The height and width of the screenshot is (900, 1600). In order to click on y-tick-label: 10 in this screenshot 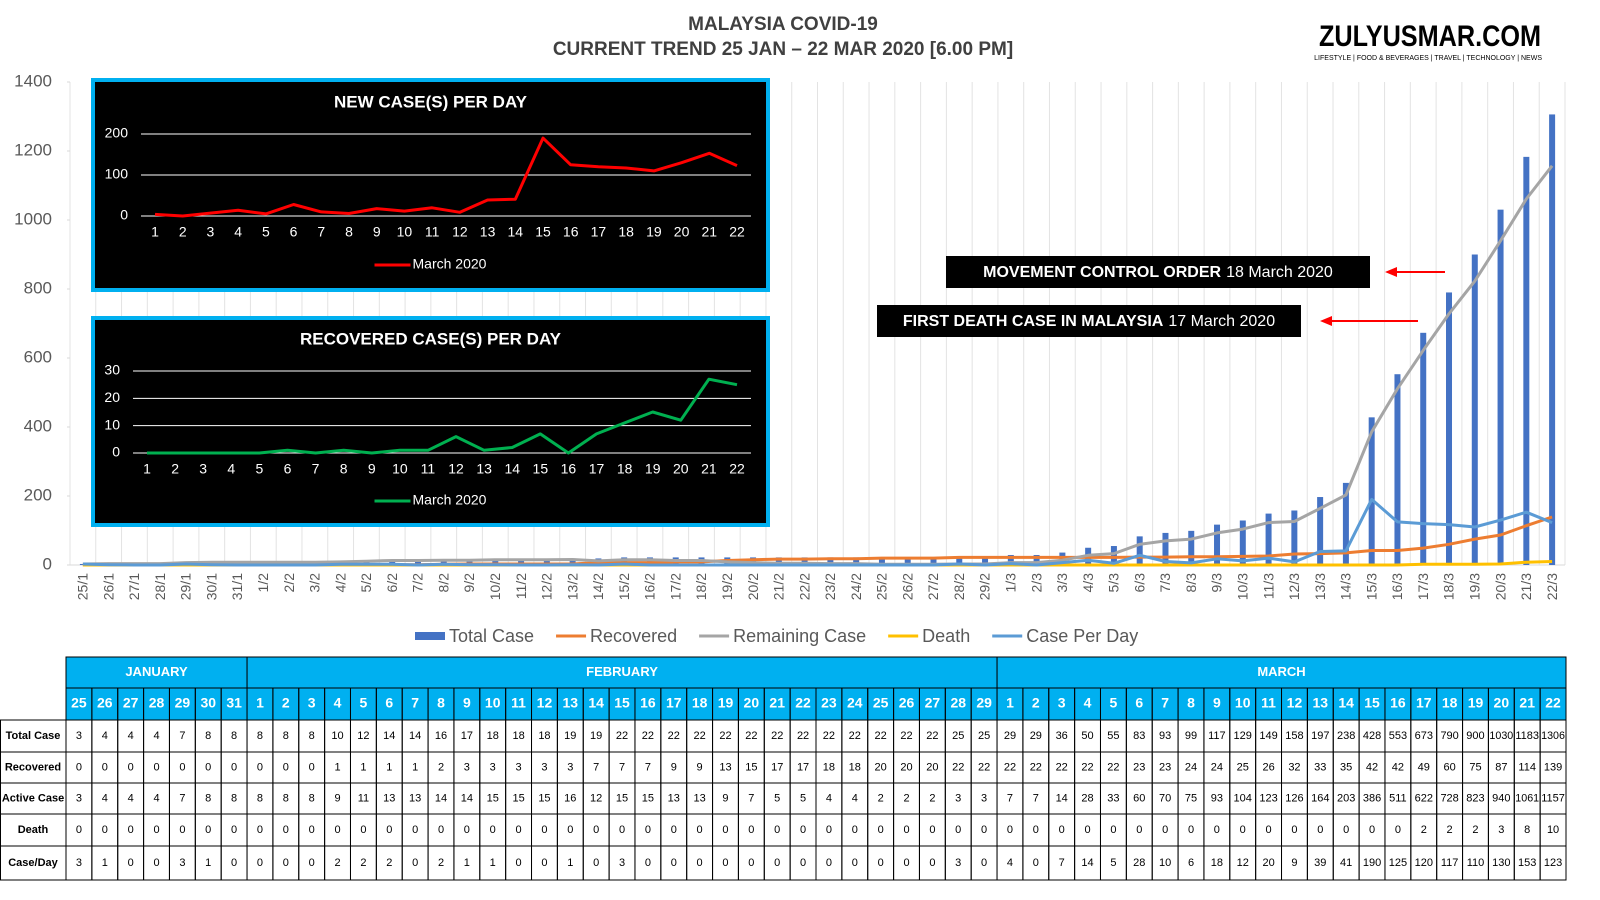, I will do `click(112, 424)`.